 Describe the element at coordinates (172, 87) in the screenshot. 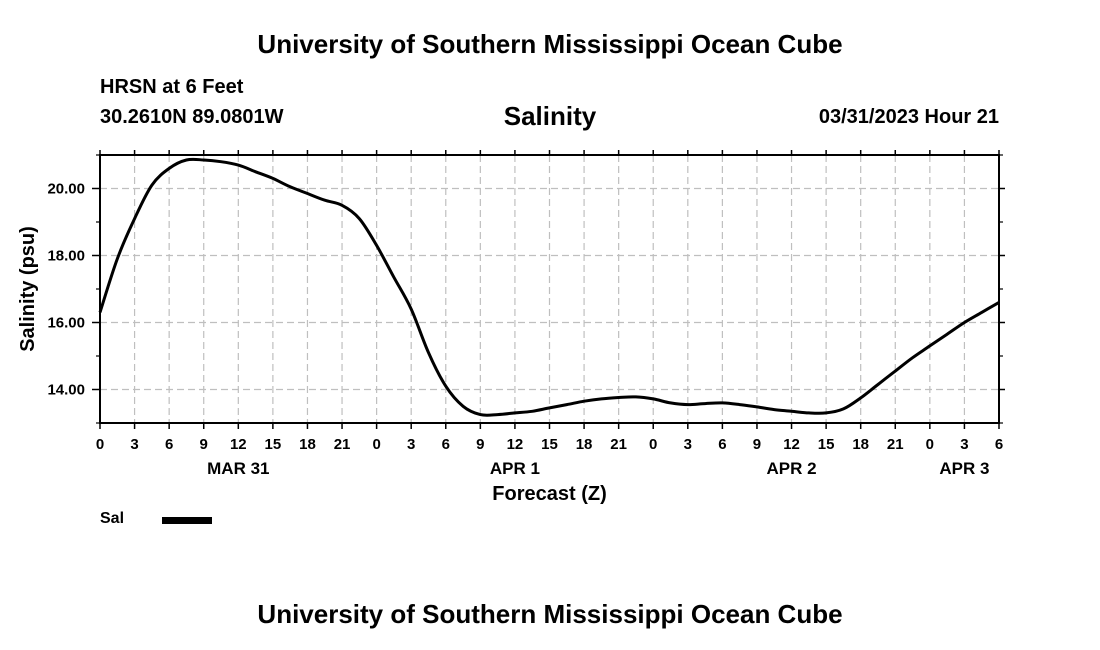

I see `station-name: HRSN at 6 Feet` at that location.